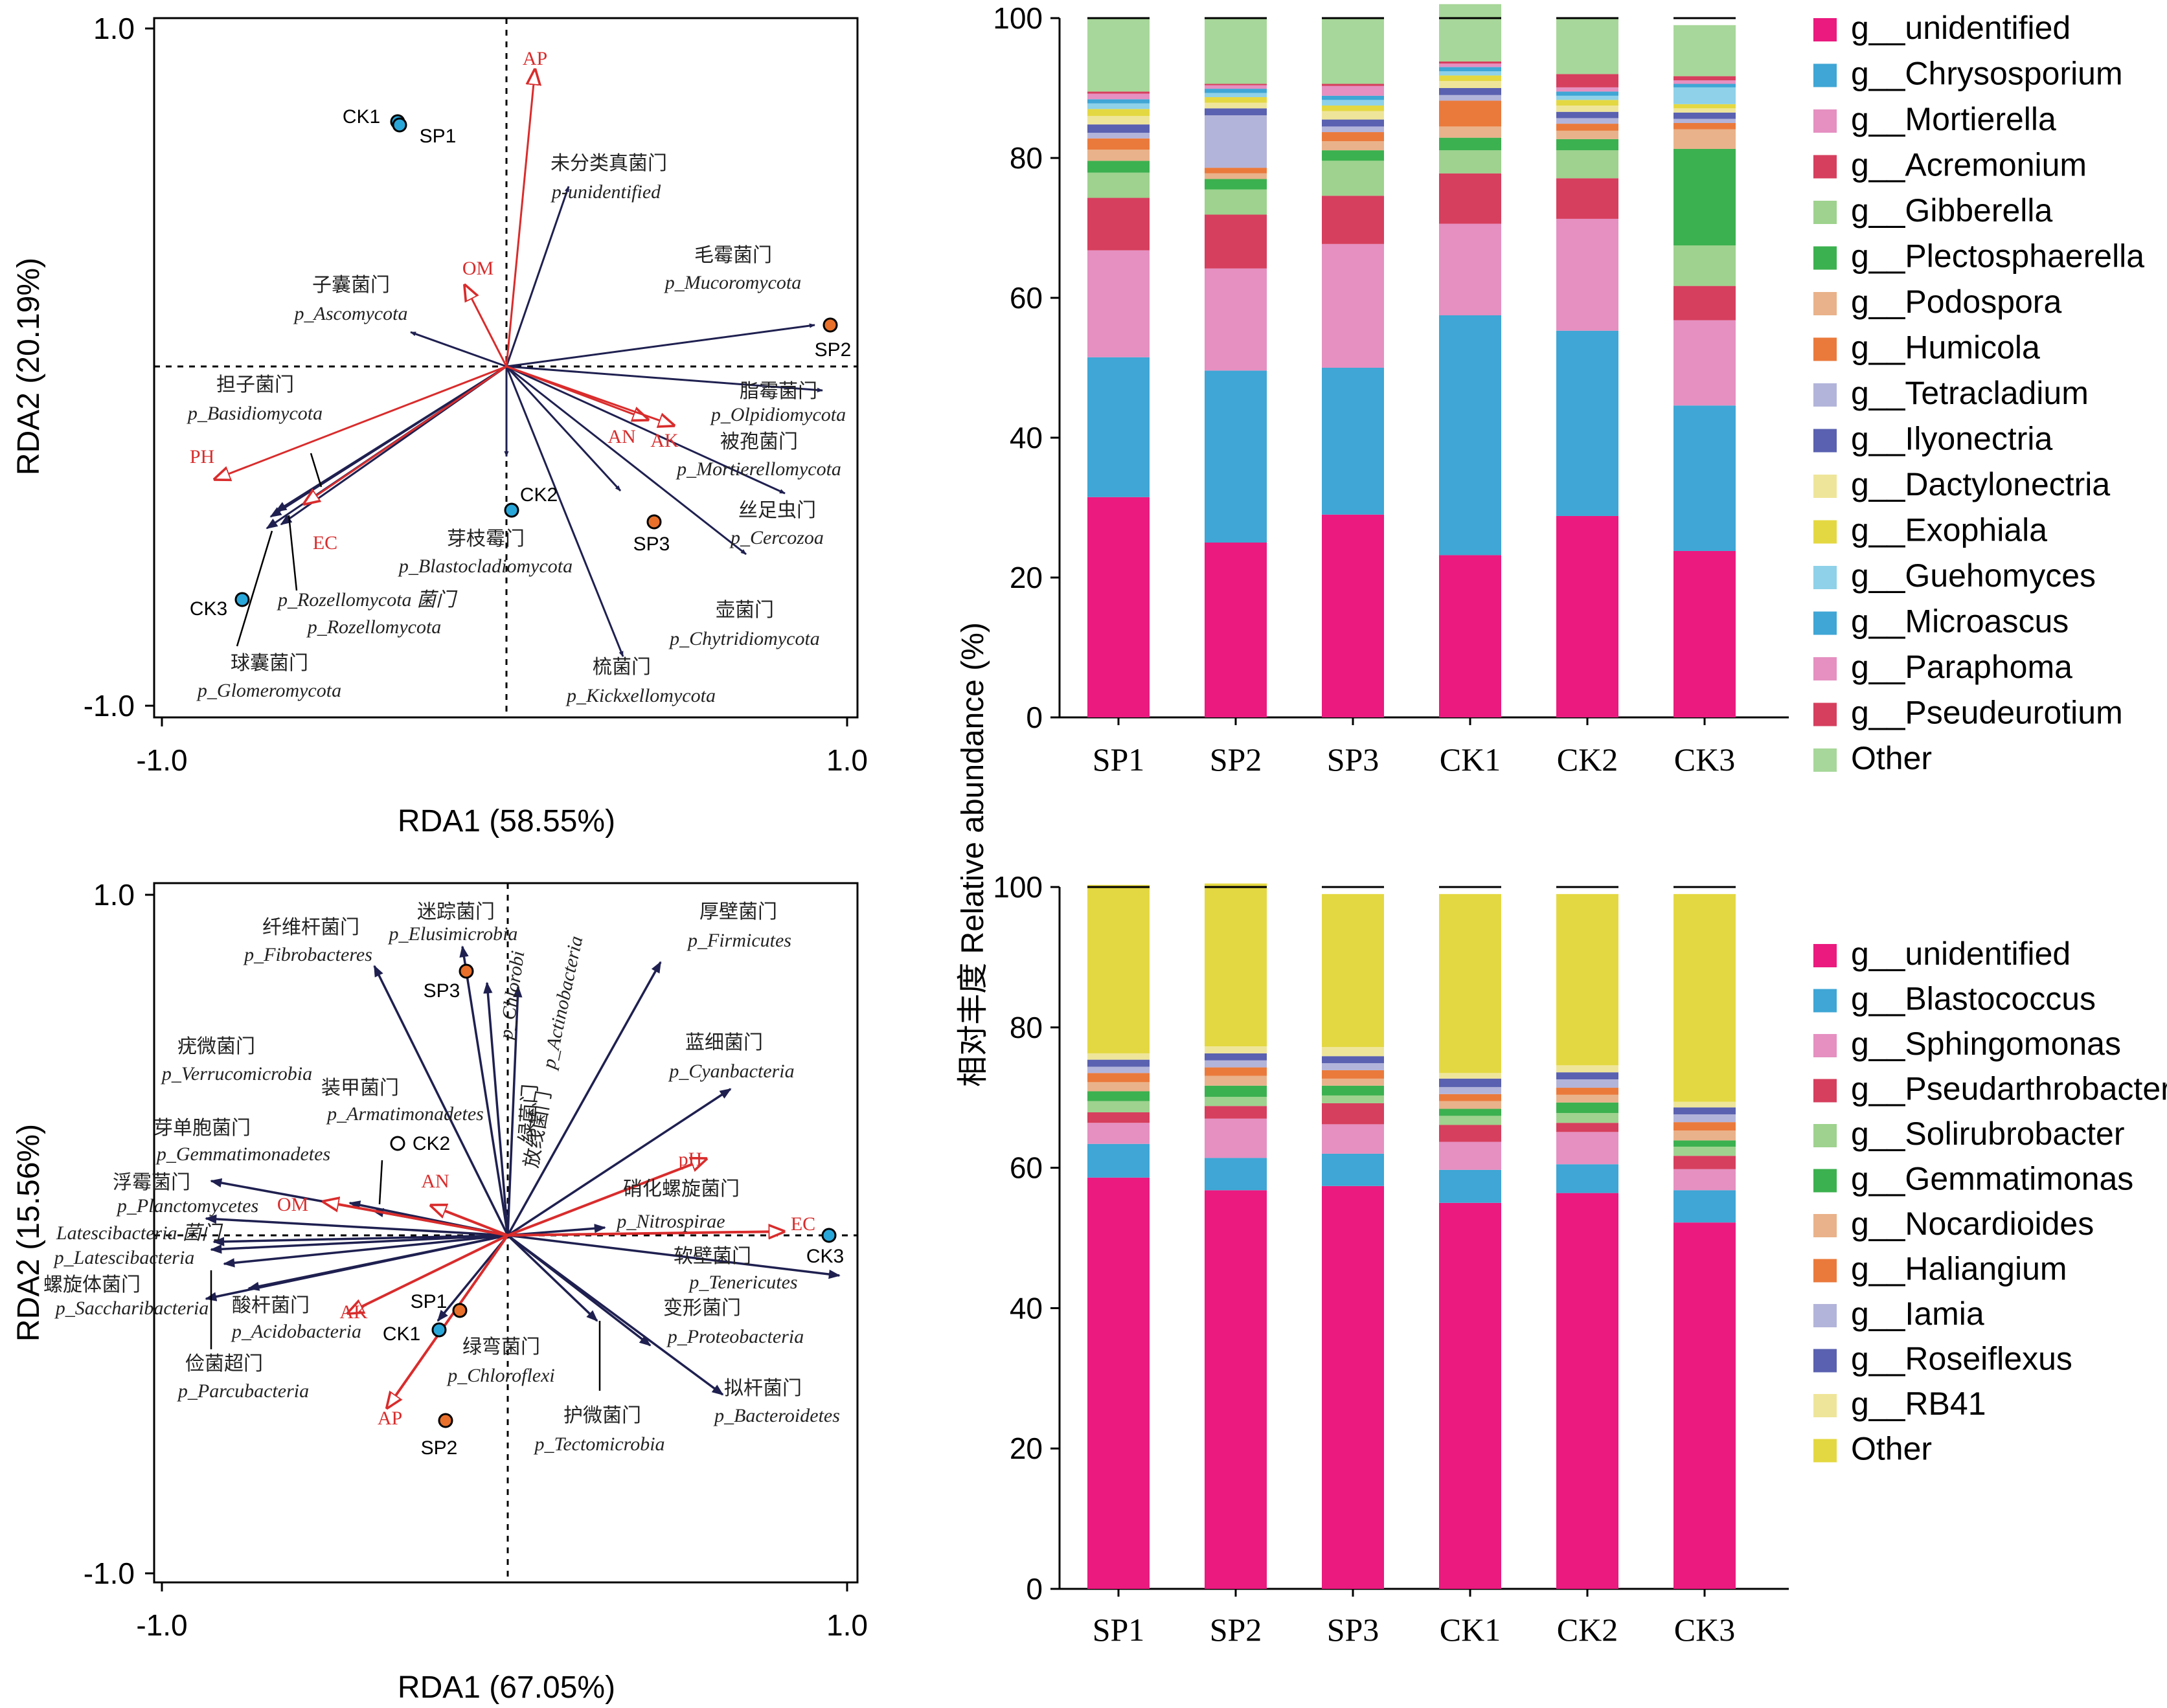  What do you see at coordinates (738, 941) in the screenshot?
I see `rda-bacteria-label-lat-firmicutes: p_Firmicutes` at bounding box center [738, 941].